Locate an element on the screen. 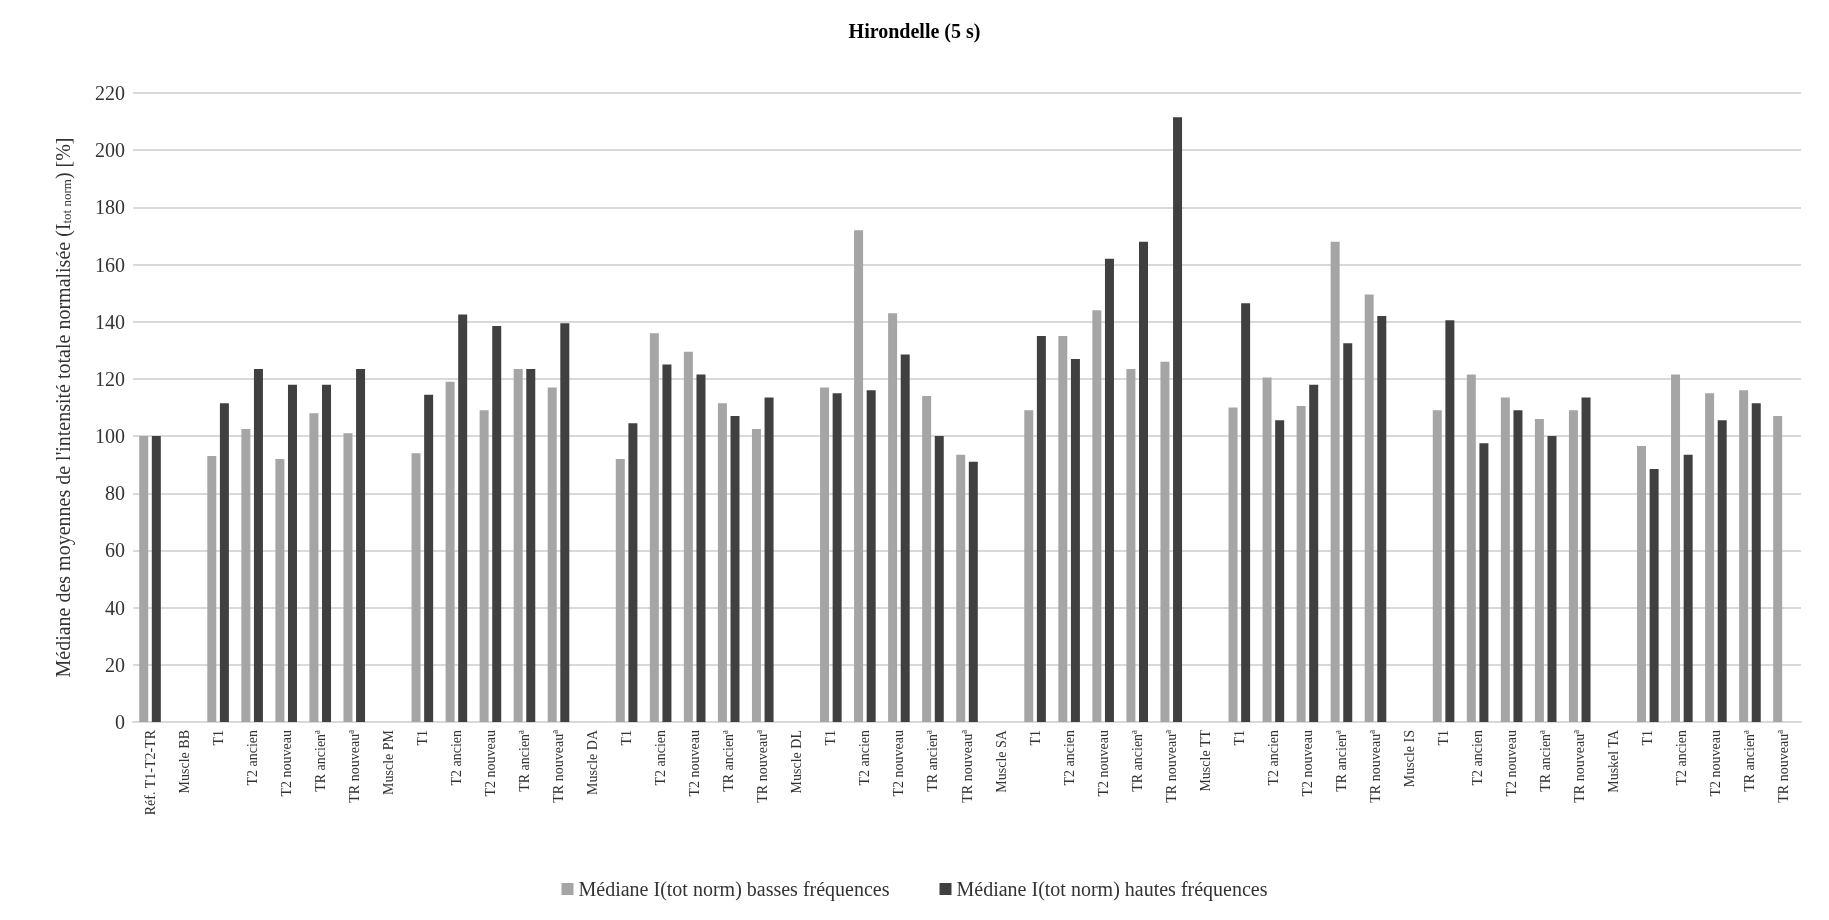 This screenshot has width=1829, height=920. x-tick-label: Muscle TT is located at coordinates (1205, 760).